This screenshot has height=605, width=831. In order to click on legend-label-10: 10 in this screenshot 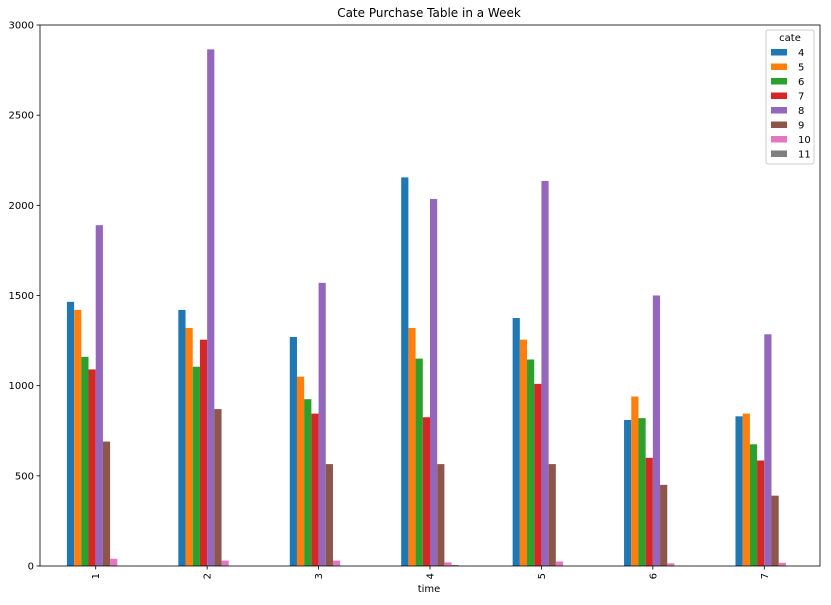, I will do `click(804, 140)`.